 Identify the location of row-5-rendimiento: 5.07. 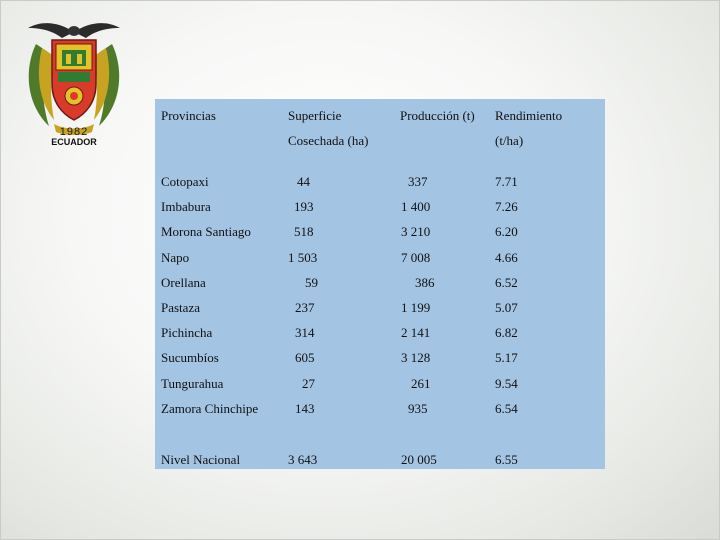
(506, 307).